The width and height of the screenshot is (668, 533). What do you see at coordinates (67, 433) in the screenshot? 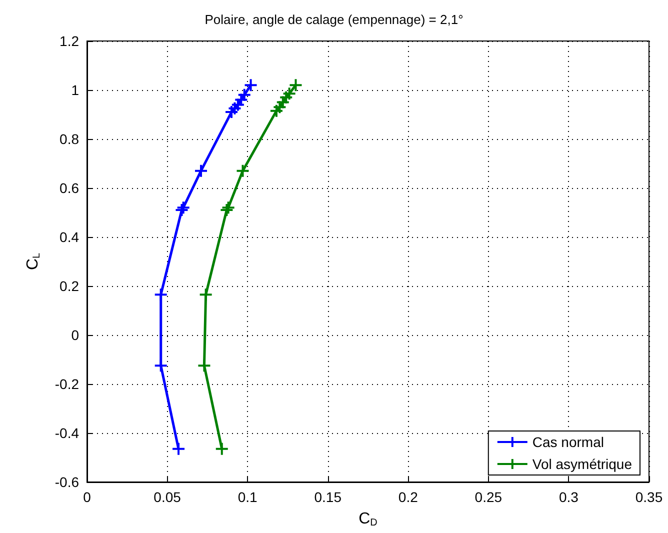
I see `y-tick-label: -0.4` at bounding box center [67, 433].